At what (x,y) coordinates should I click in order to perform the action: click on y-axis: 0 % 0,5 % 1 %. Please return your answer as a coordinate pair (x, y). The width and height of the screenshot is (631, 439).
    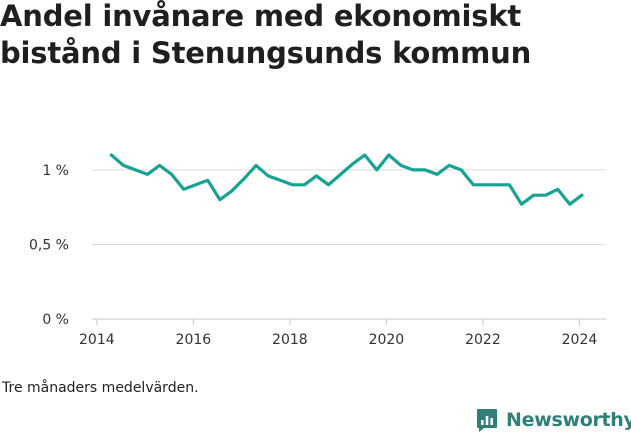
    Looking at the image, I should click on (49, 245).